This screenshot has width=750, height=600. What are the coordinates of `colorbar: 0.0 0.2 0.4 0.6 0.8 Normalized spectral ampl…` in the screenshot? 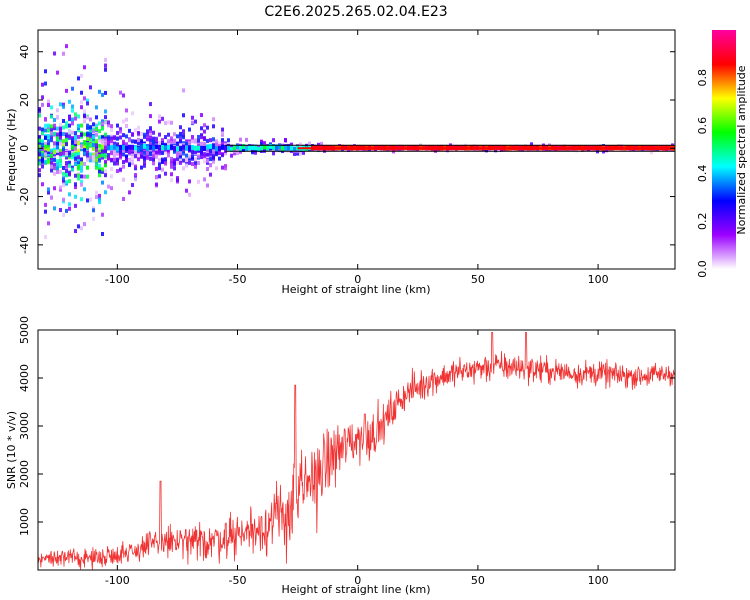 It's located at (722, 154).